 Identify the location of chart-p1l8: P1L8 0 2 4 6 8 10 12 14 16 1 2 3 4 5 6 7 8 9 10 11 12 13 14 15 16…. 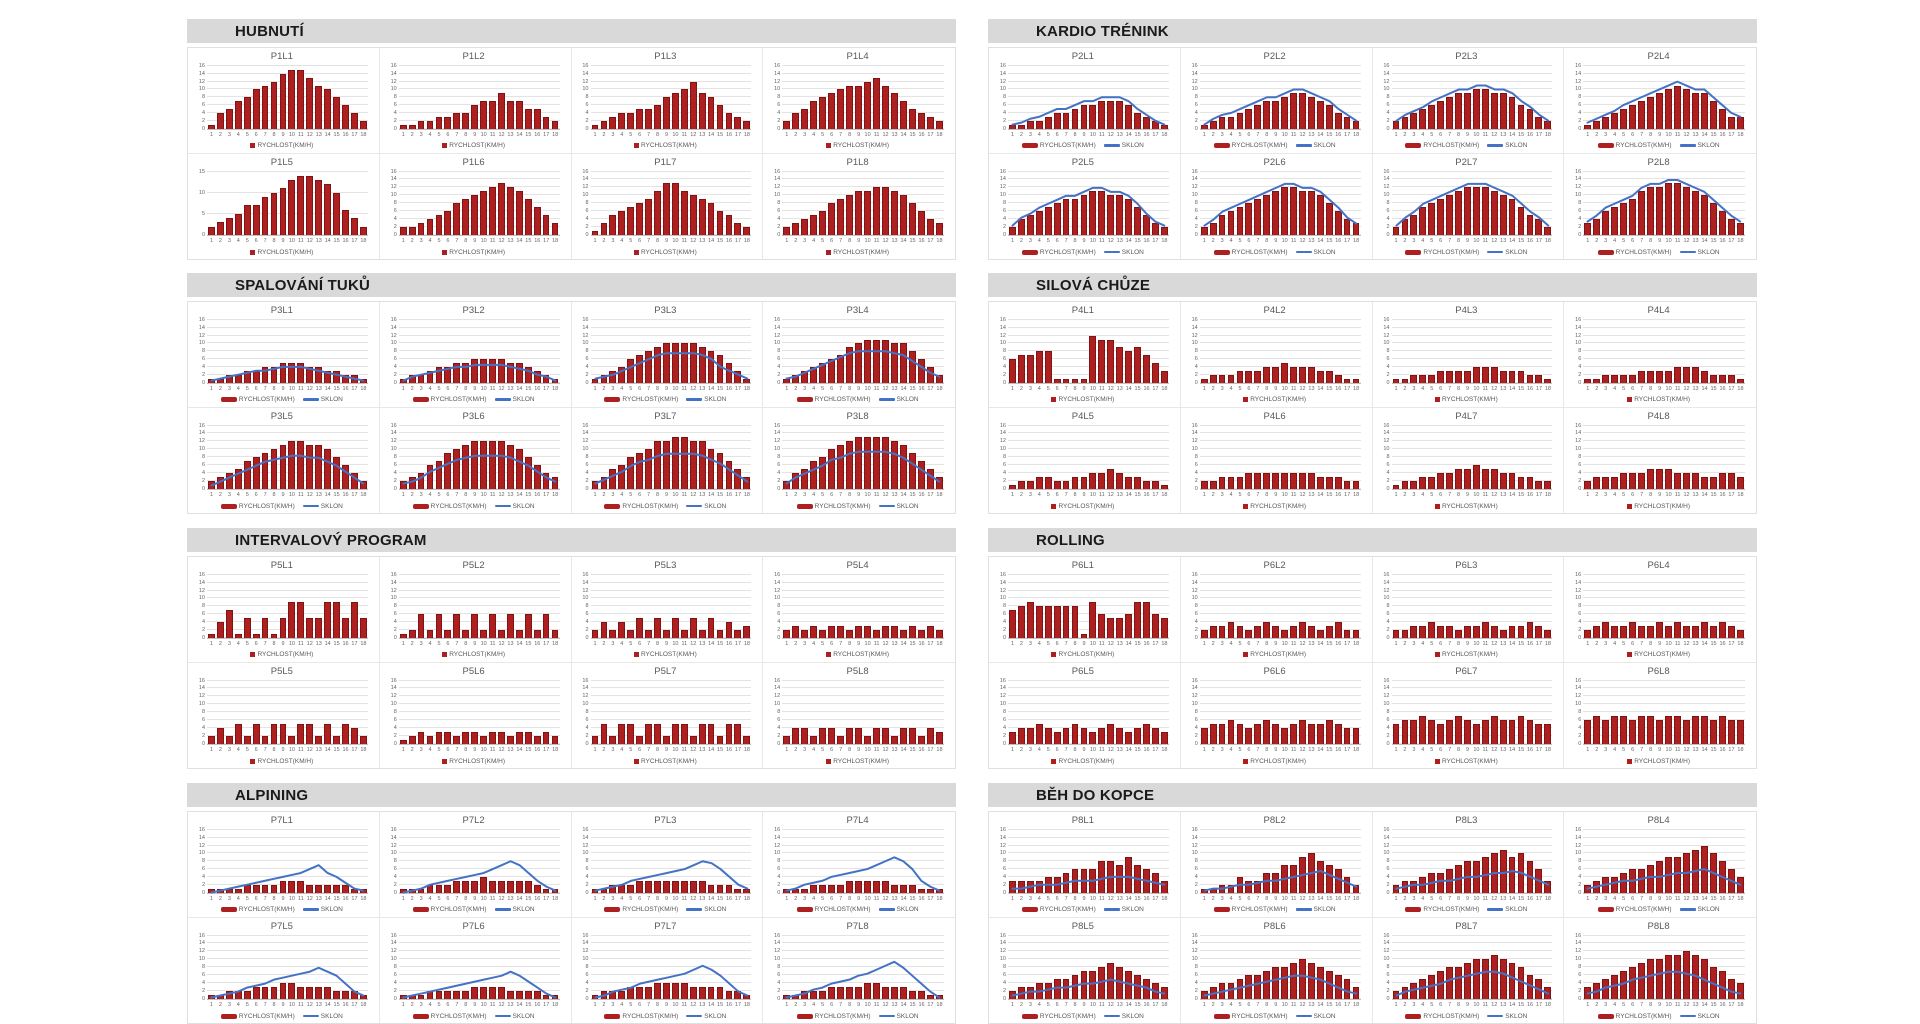
(859, 206).